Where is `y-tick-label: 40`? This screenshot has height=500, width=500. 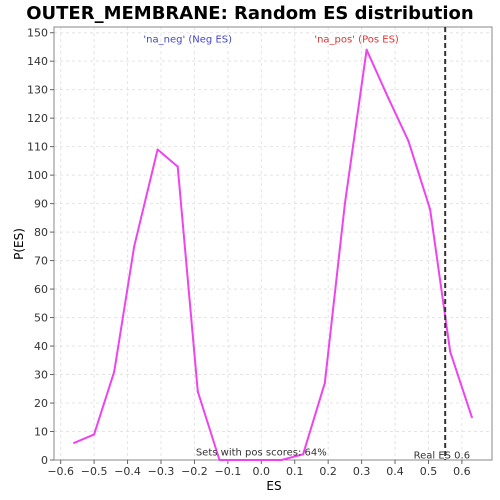 y-tick-label: 40 is located at coordinates (41, 346).